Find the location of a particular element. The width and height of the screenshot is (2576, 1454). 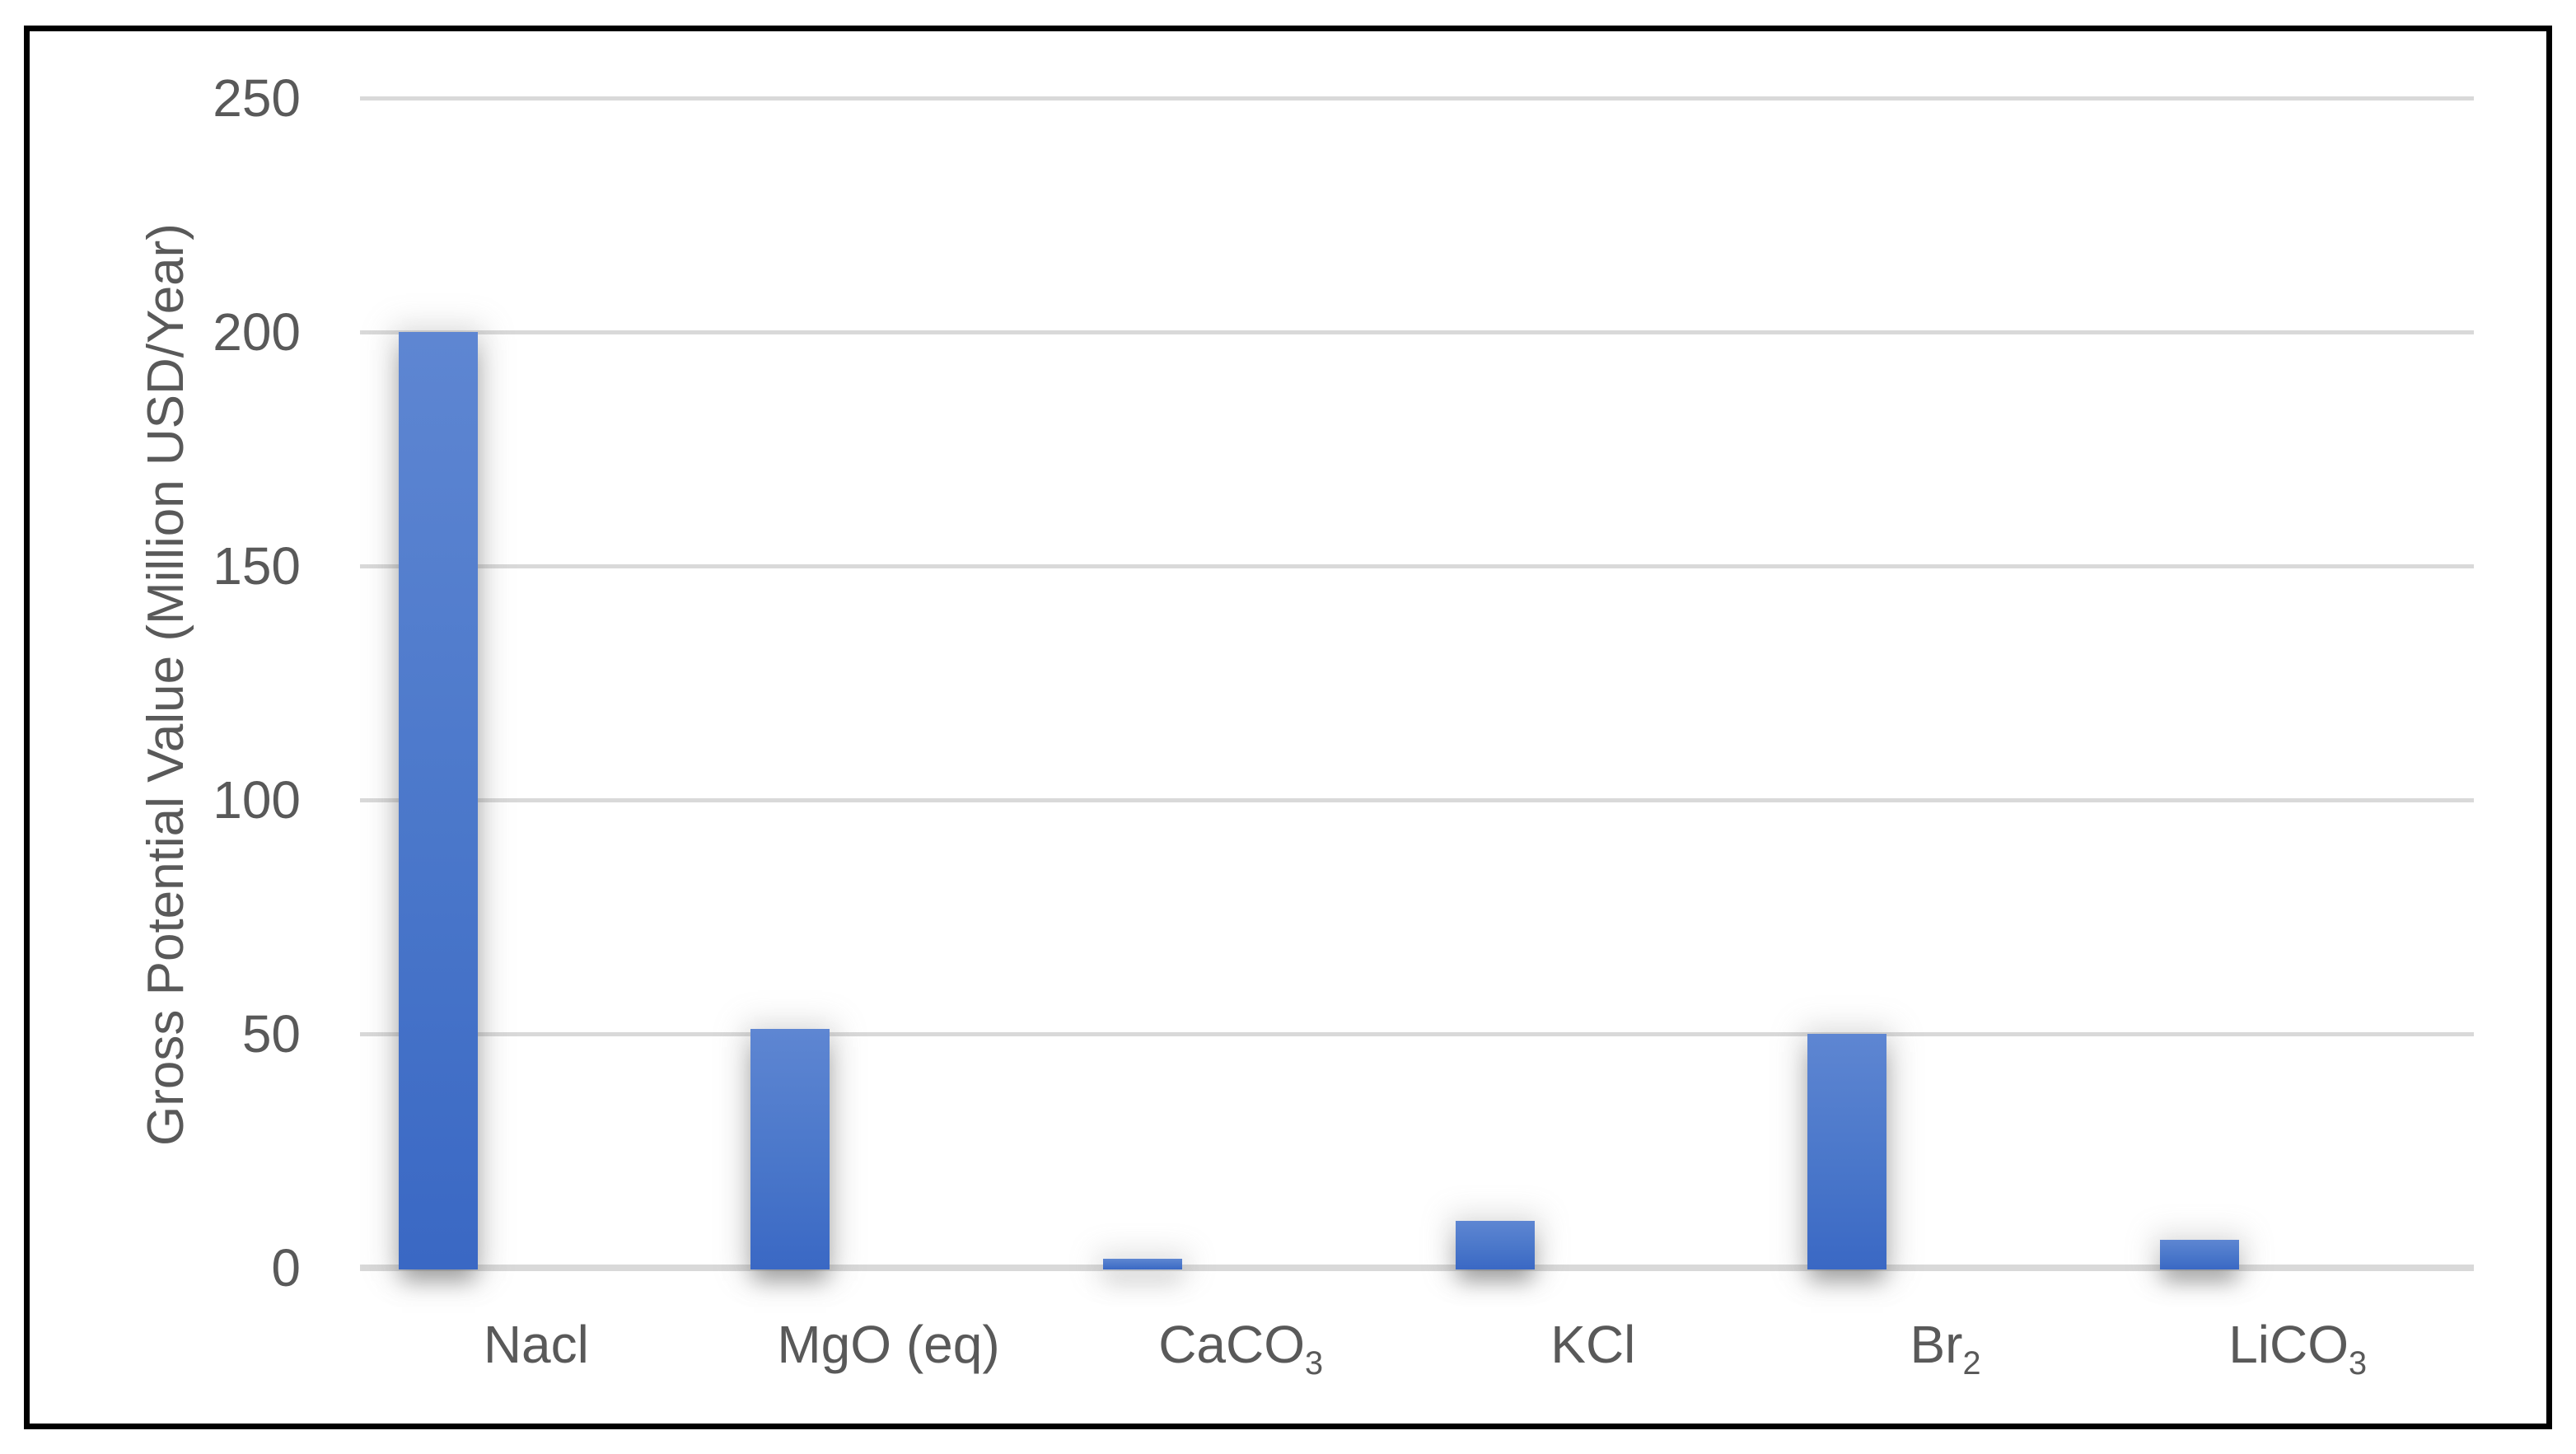

category-label-text: LiCO is located at coordinates (2288, 1344).